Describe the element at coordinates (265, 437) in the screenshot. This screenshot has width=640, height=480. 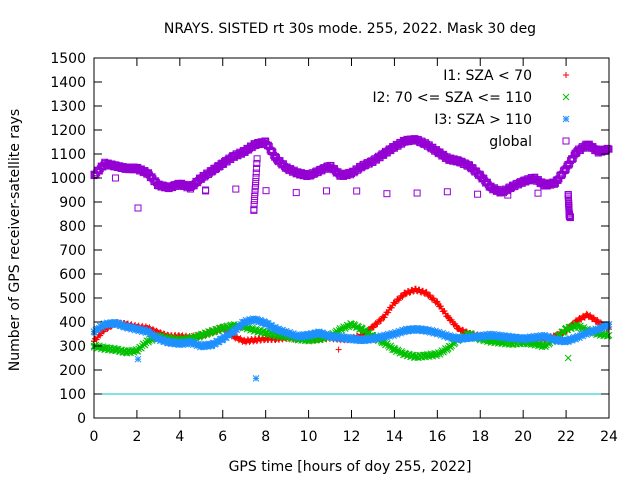
I see `x-tick-label: 8` at that location.